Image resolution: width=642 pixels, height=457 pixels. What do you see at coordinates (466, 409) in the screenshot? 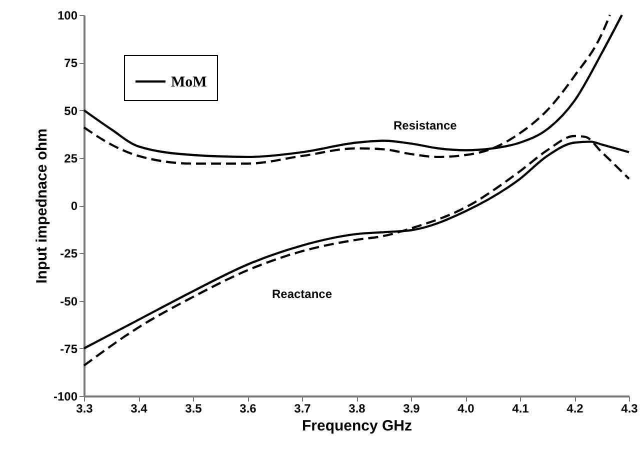
I see `x-tick-label: 4.0` at bounding box center [466, 409].